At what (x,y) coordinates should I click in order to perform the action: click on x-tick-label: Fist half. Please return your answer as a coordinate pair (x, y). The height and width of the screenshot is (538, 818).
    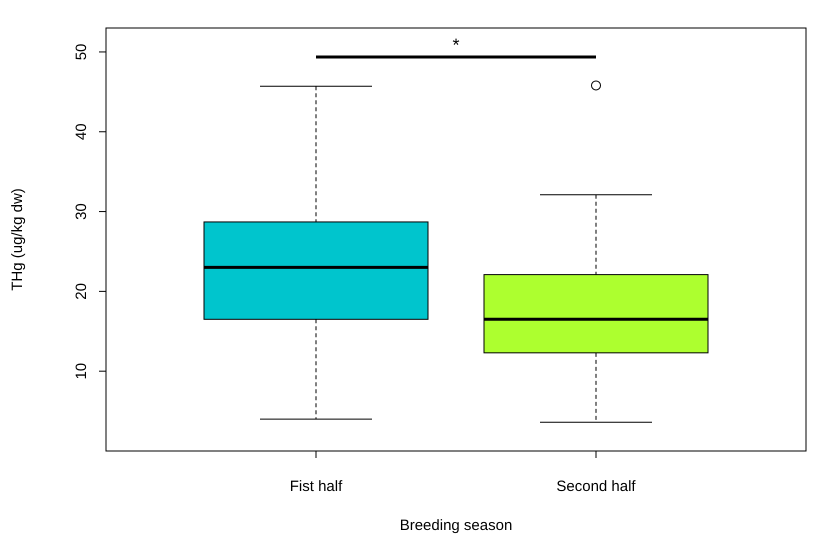
    Looking at the image, I should click on (317, 486).